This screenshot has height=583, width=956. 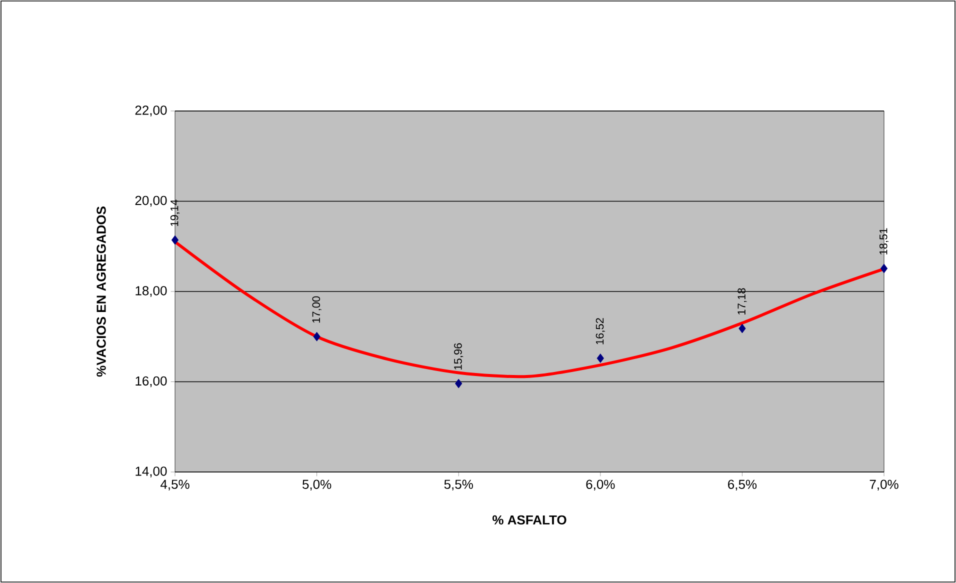 I want to click on x-tick-label: 6,5%, so click(x=742, y=485).